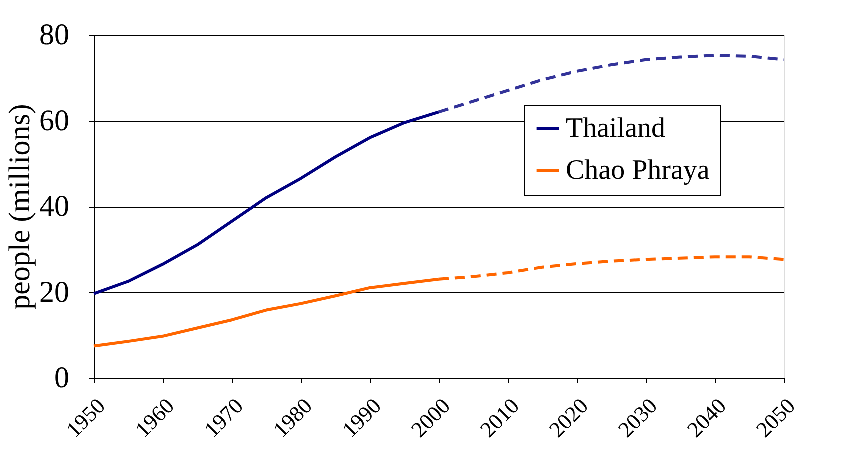 This screenshot has width=842, height=462. I want to click on y-tick-label: 20, so click(55, 292).